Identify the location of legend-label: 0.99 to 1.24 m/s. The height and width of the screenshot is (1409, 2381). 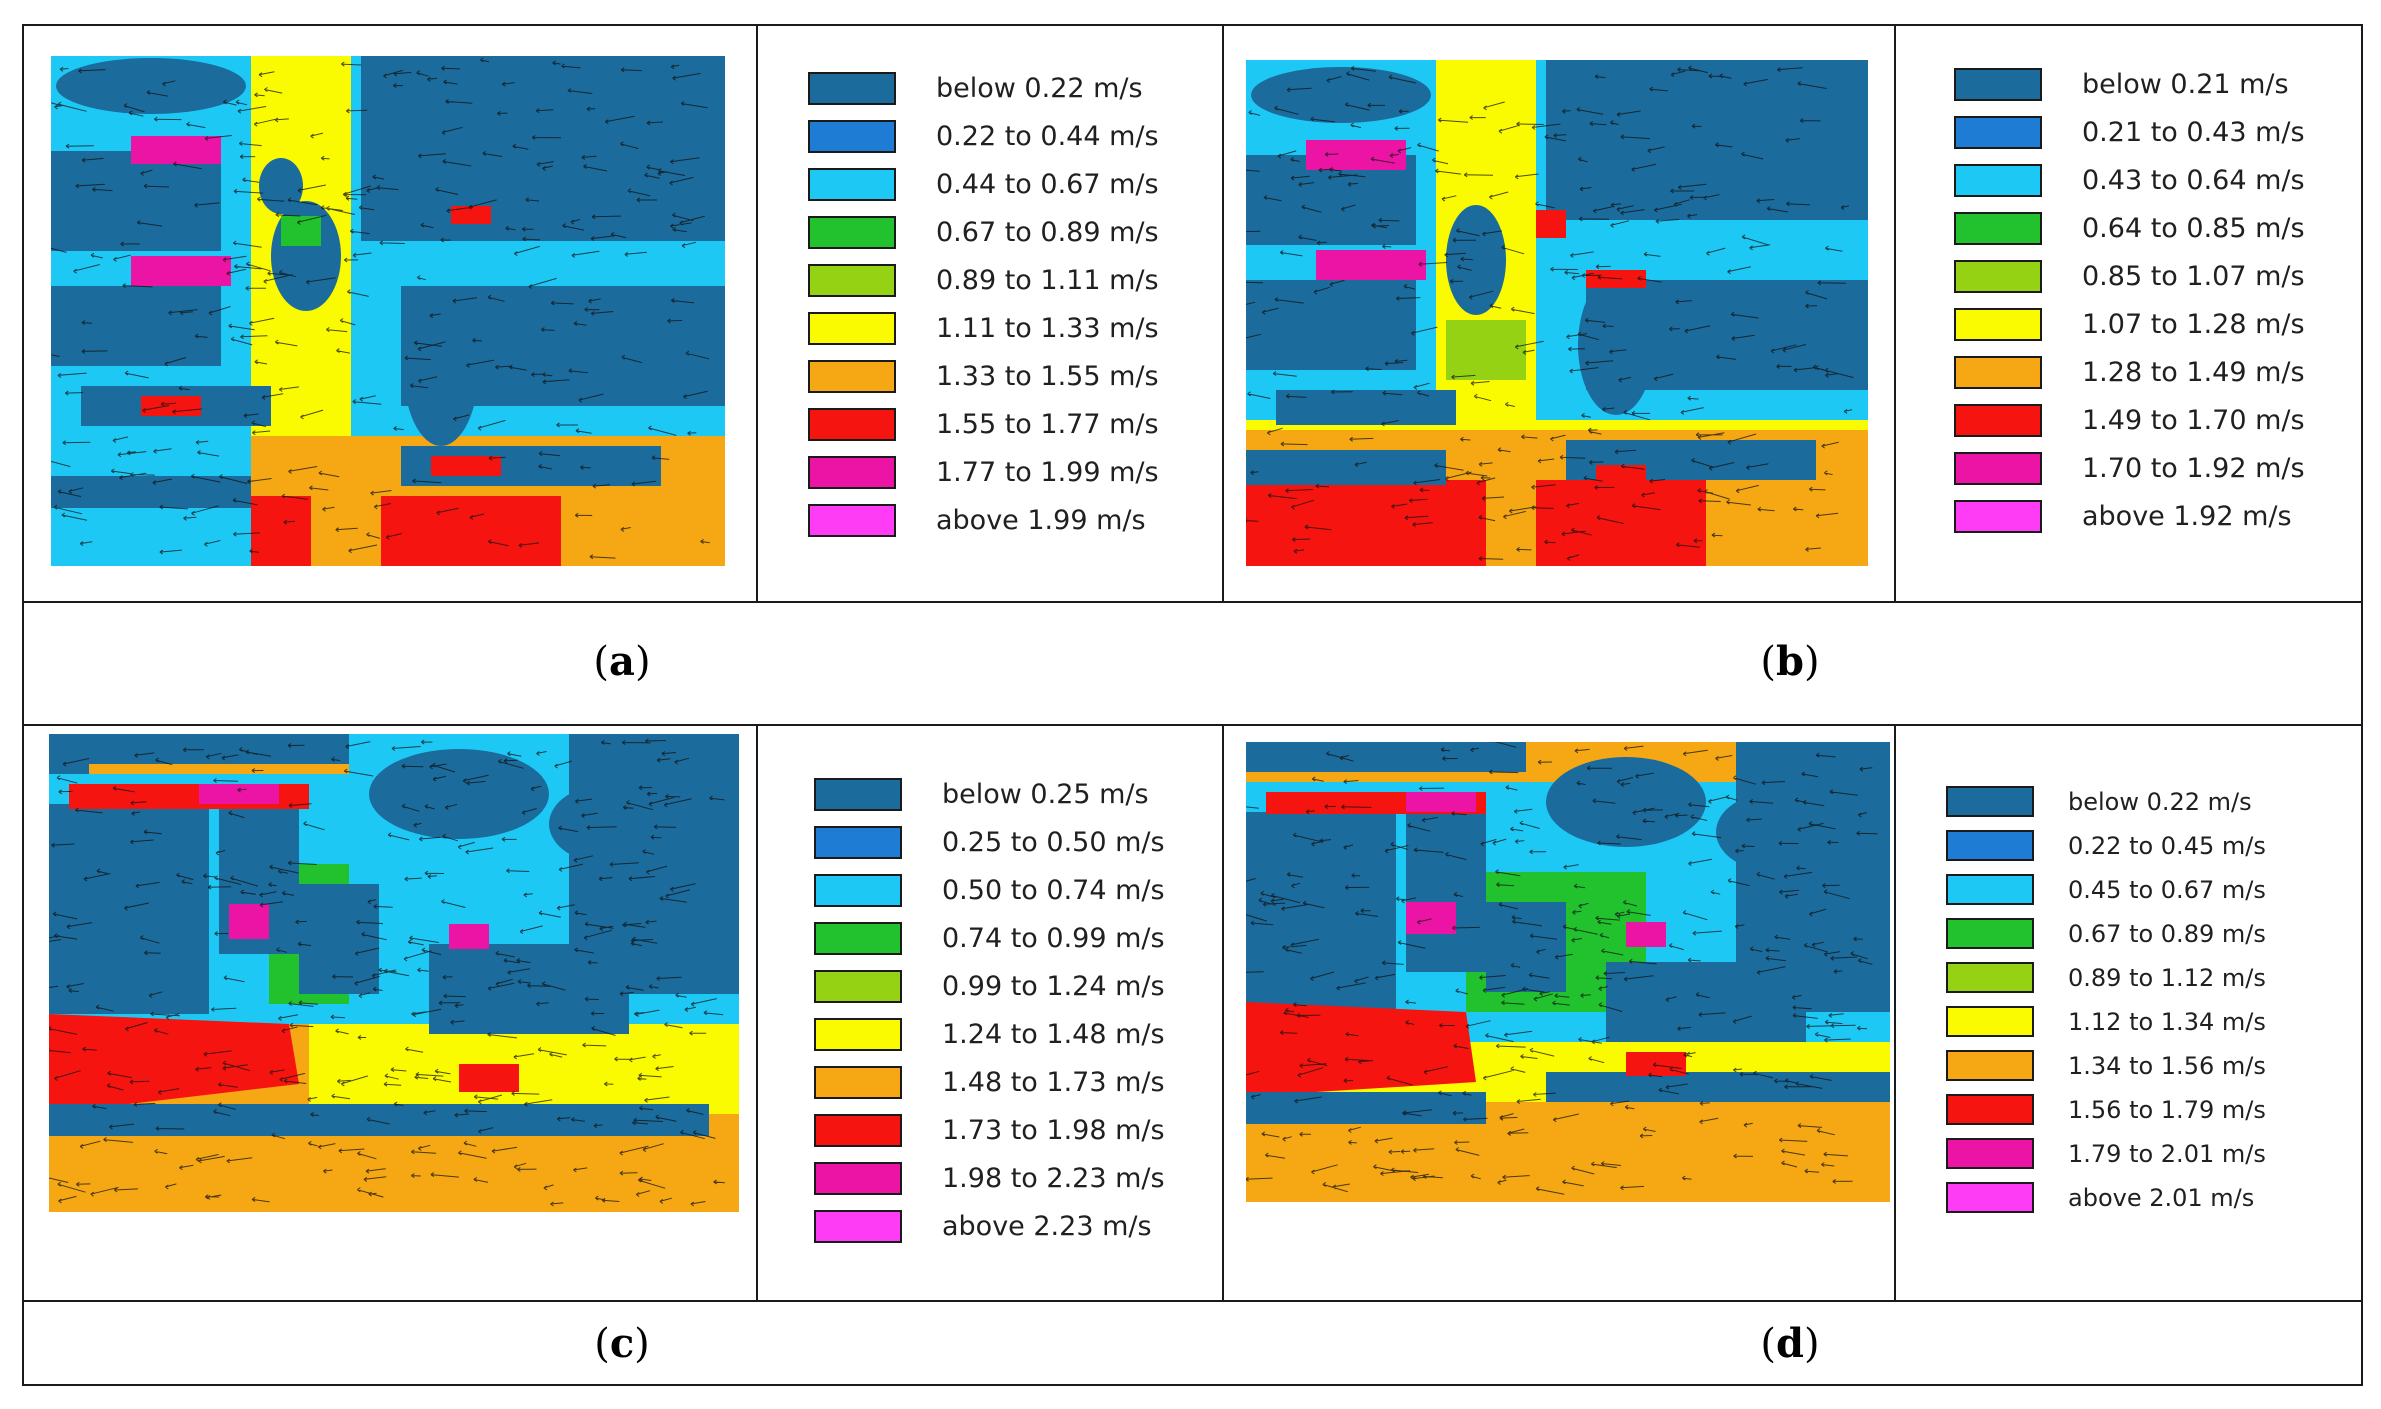
(1053, 986).